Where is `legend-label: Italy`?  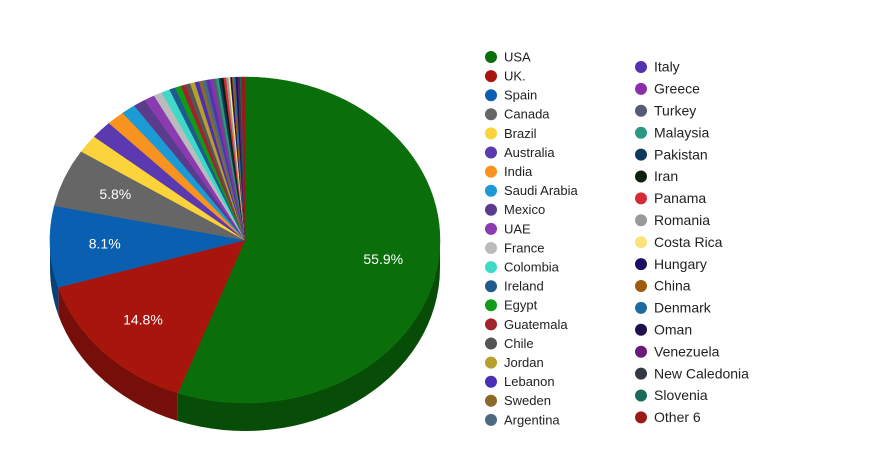 legend-label: Italy is located at coordinates (667, 67).